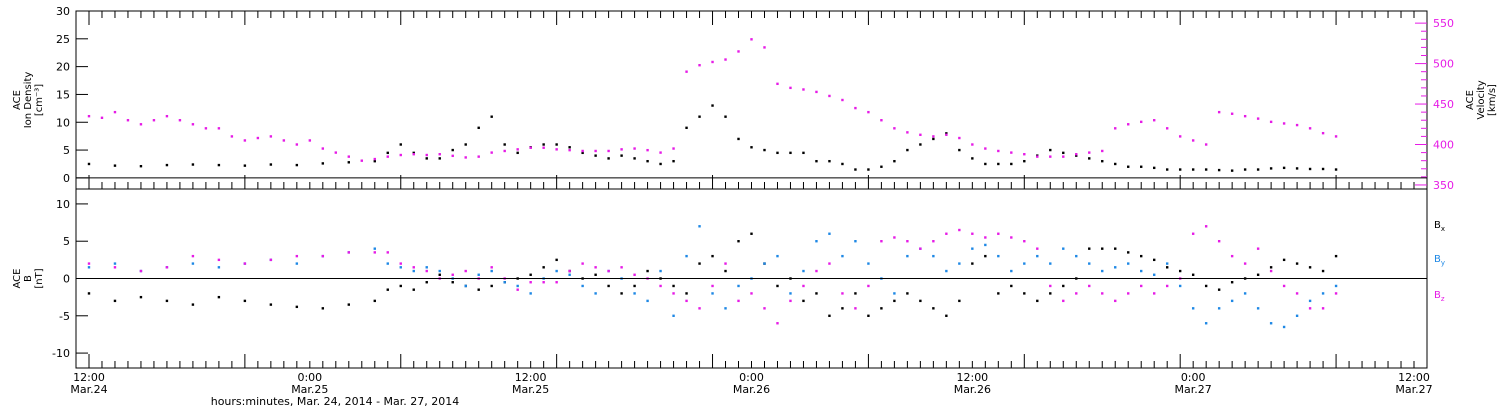 The width and height of the screenshot is (1500, 410). What do you see at coordinates (1443, 23) in the screenshot?
I see `y2-tick-label: 550` at bounding box center [1443, 23].